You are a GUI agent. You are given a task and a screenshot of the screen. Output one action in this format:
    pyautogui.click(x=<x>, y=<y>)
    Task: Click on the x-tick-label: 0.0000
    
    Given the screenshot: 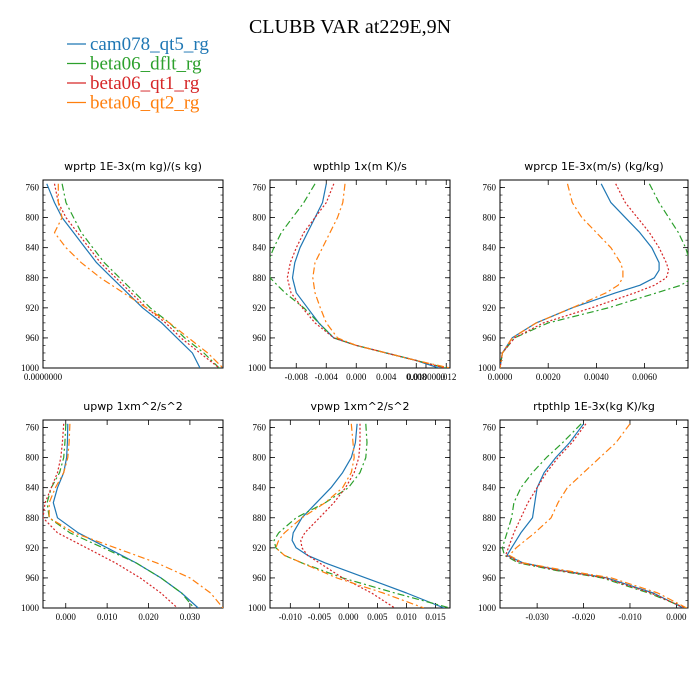 What is the action you would take?
    pyautogui.click(x=500, y=377)
    